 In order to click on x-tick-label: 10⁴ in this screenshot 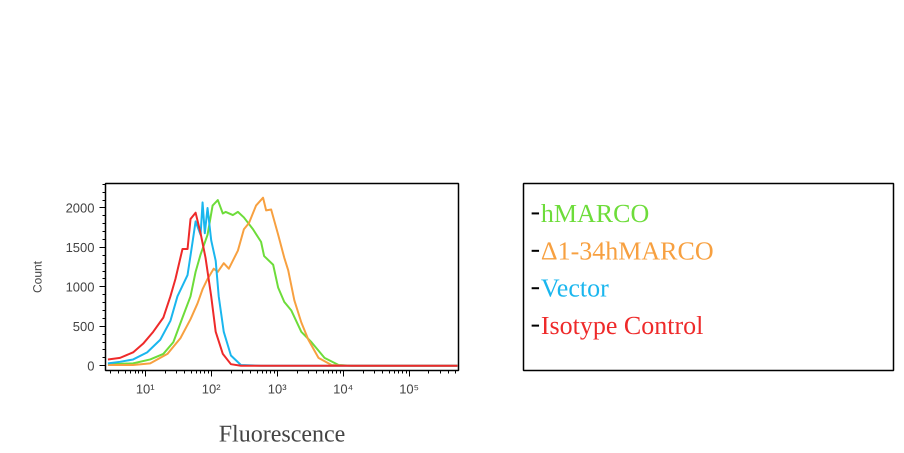, I will do `click(343, 389)`.